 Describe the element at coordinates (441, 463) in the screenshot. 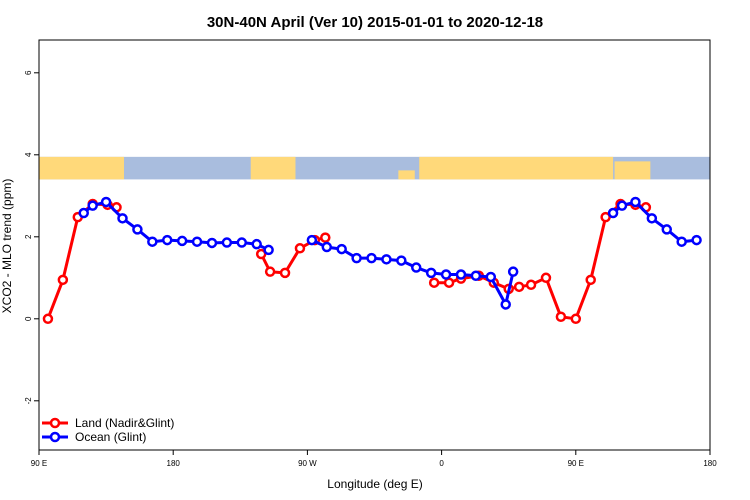

I see `x-tick-label: 0` at that location.